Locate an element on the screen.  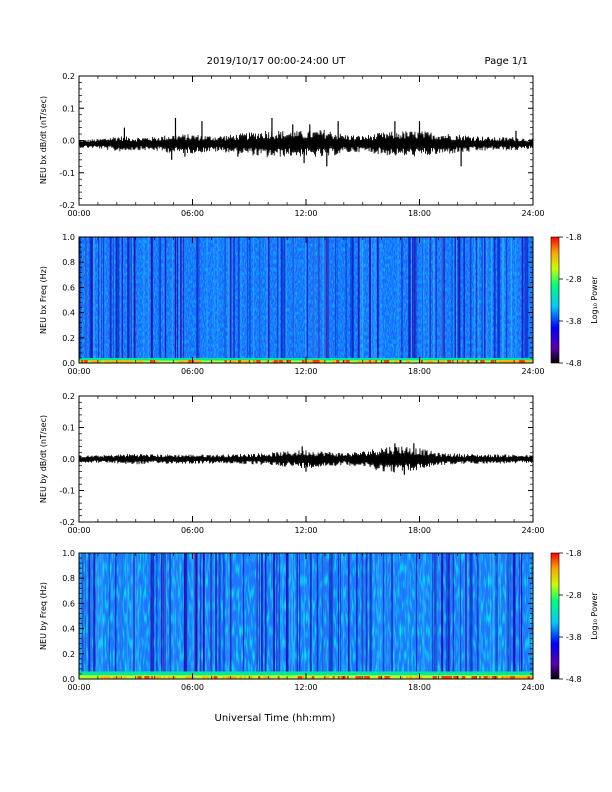
x-tick-label: 12:00 is located at coordinates (305, 371).